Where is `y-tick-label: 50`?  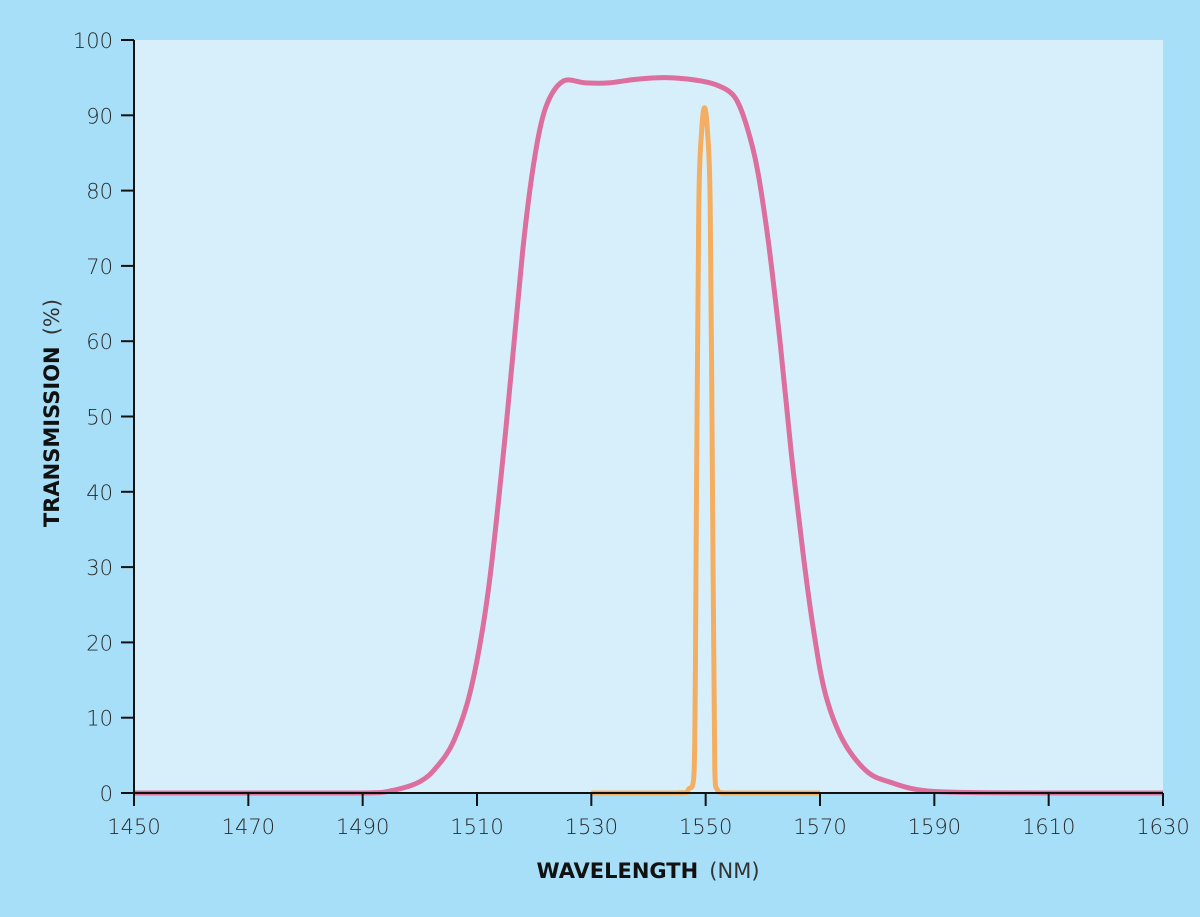
y-tick-label: 50 is located at coordinates (99, 418).